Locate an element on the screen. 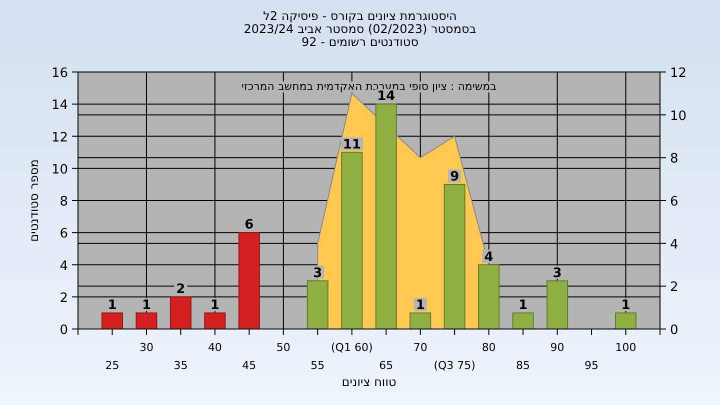  y2-tick-label: 4 is located at coordinates (674, 244).